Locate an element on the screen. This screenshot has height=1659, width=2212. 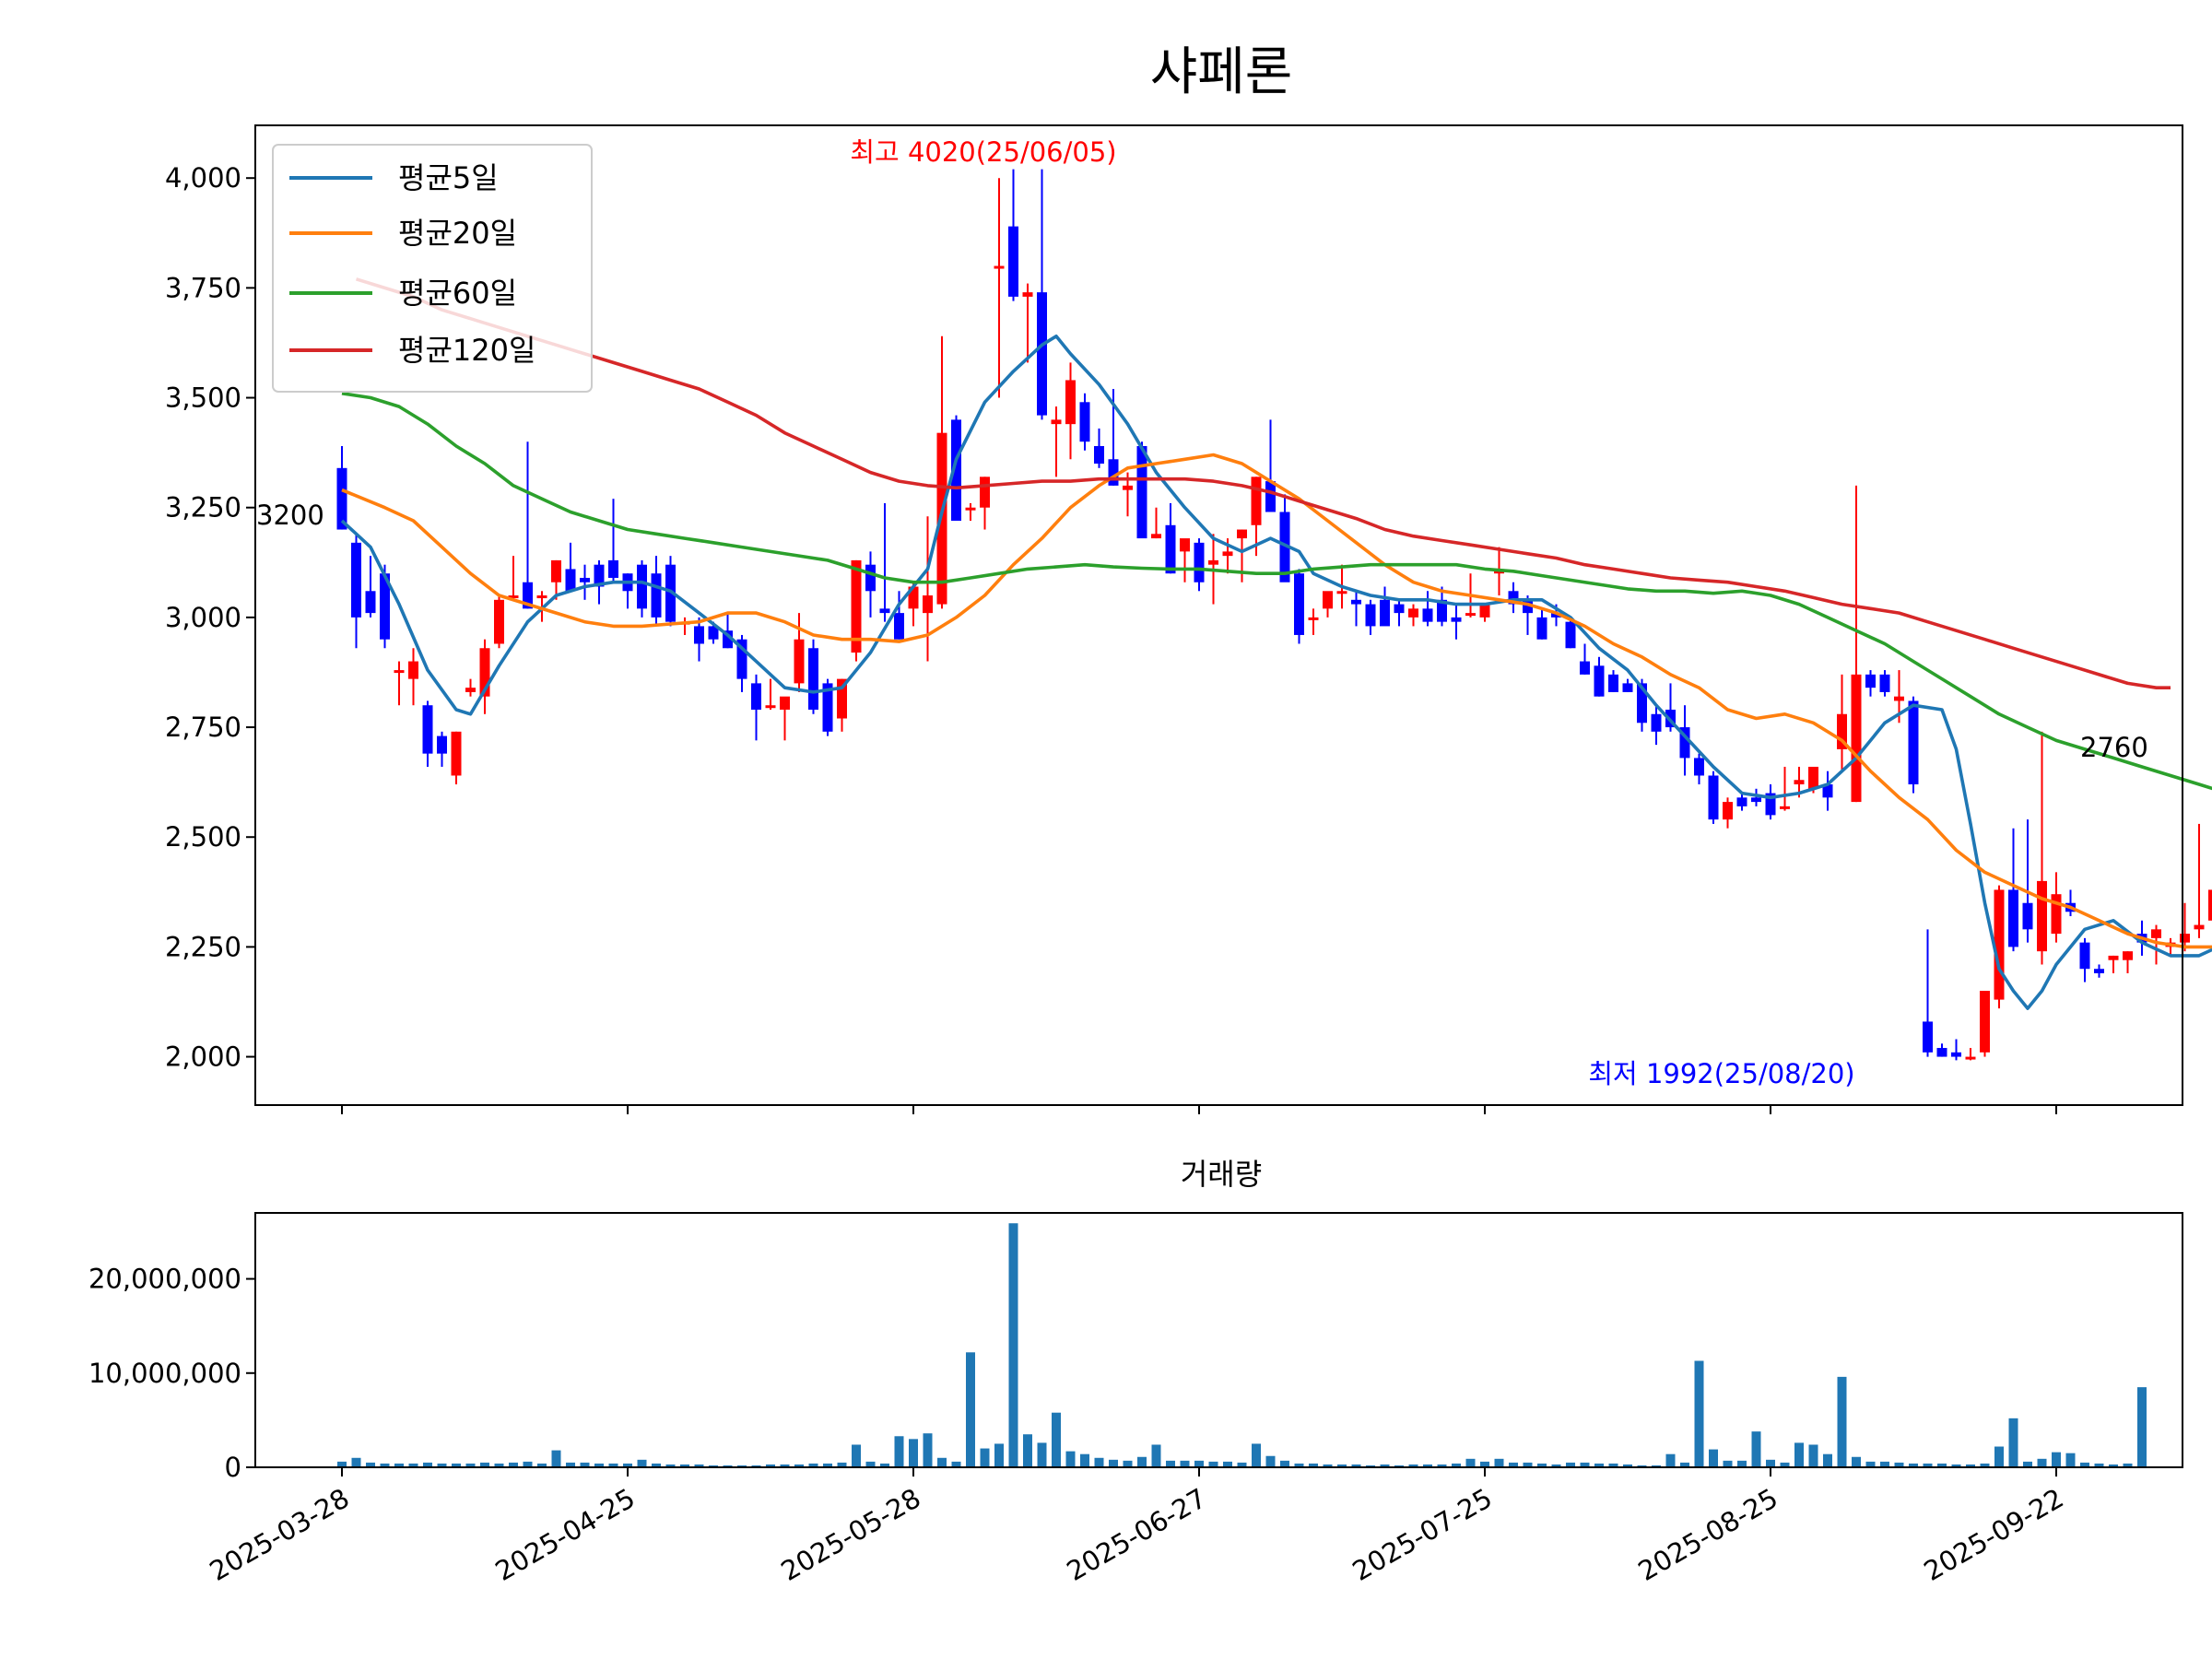
y-tick-label: 2,500 is located at coordinates (203, 837).